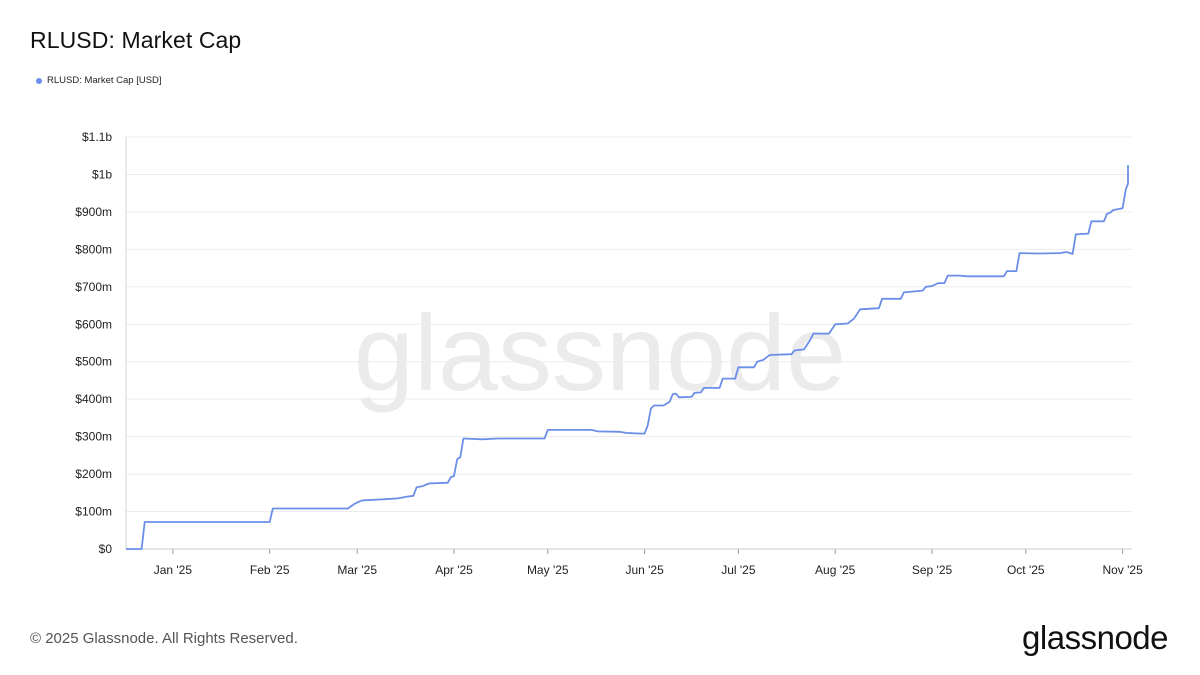 The image size is (1200, 675). I want to click on x-tick-label: Jul '25, so click(738, 570).